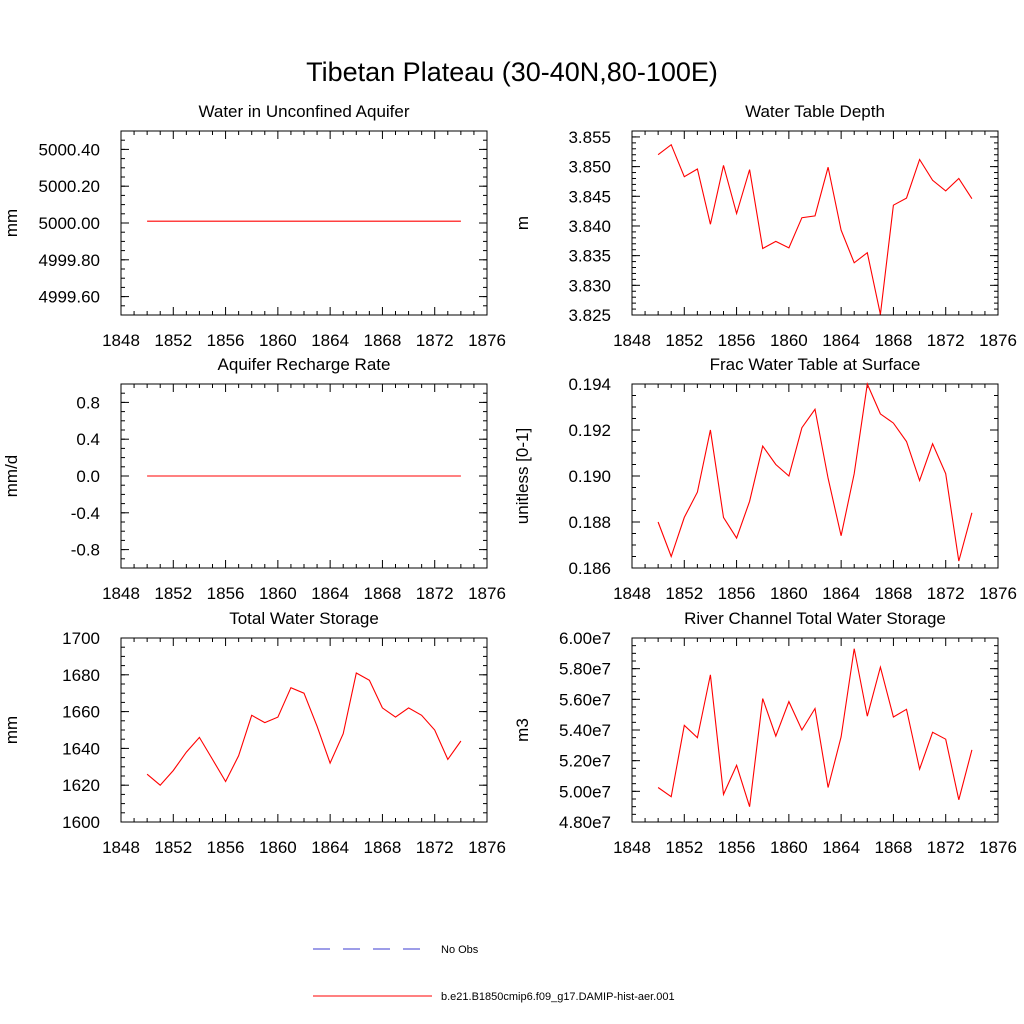 Image resolution: width=1024 pixels, height=1024 pixels. What do you see at coordinates (815, 618) in the screenshot?
I see `panel-title: River Channel Total Water Storage` at bounding box center [815, 618].